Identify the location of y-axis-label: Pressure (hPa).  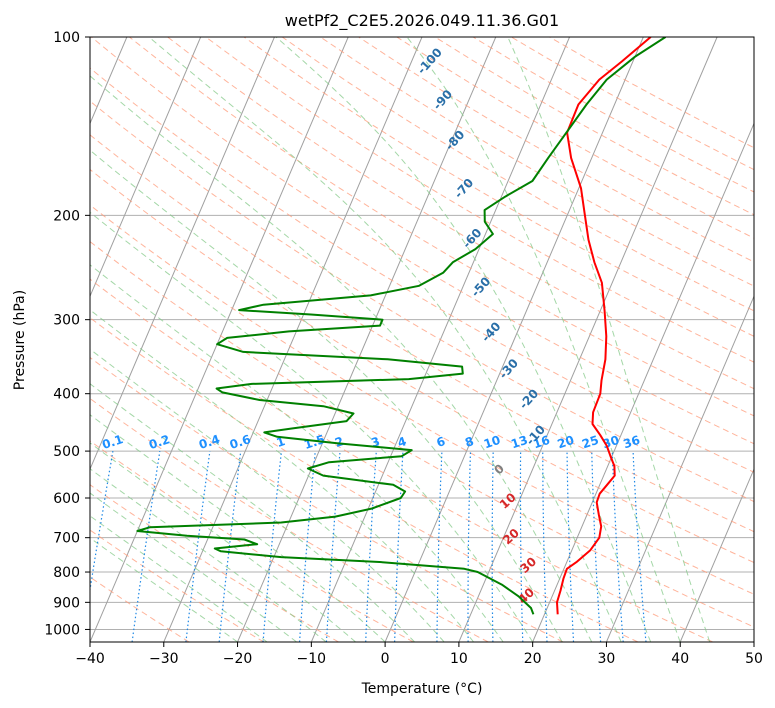
(20, 340).